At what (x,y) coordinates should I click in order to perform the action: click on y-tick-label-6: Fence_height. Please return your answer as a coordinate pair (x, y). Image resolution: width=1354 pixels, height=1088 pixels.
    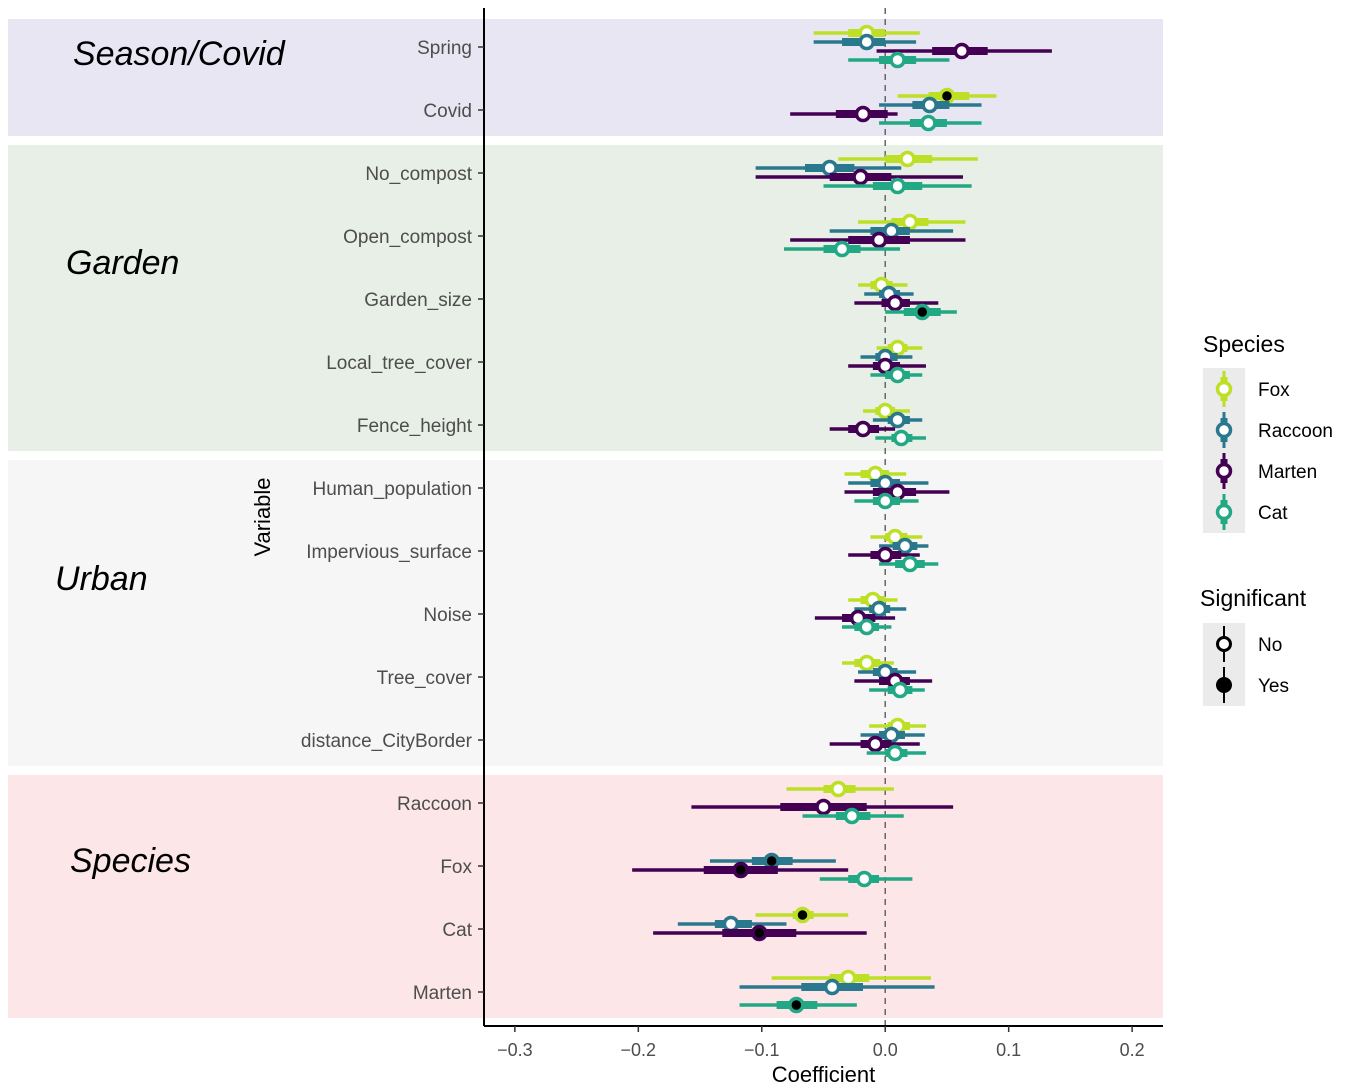
    Looking at the image, I should click on (415, 426).